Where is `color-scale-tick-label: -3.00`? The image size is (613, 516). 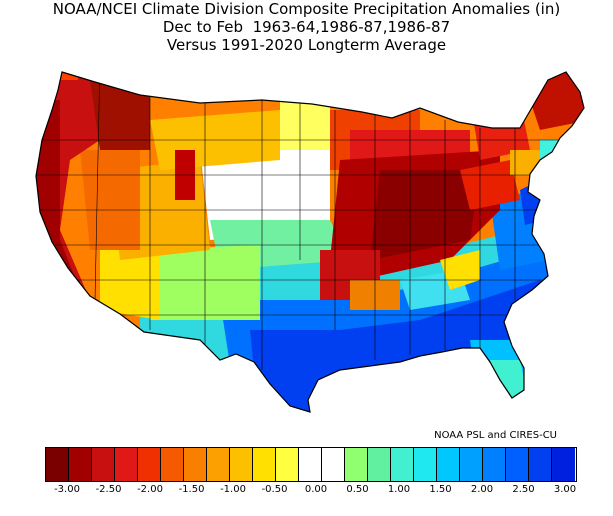
color-scale-tick-label: -3.00 is located at coordinates (67, 489).